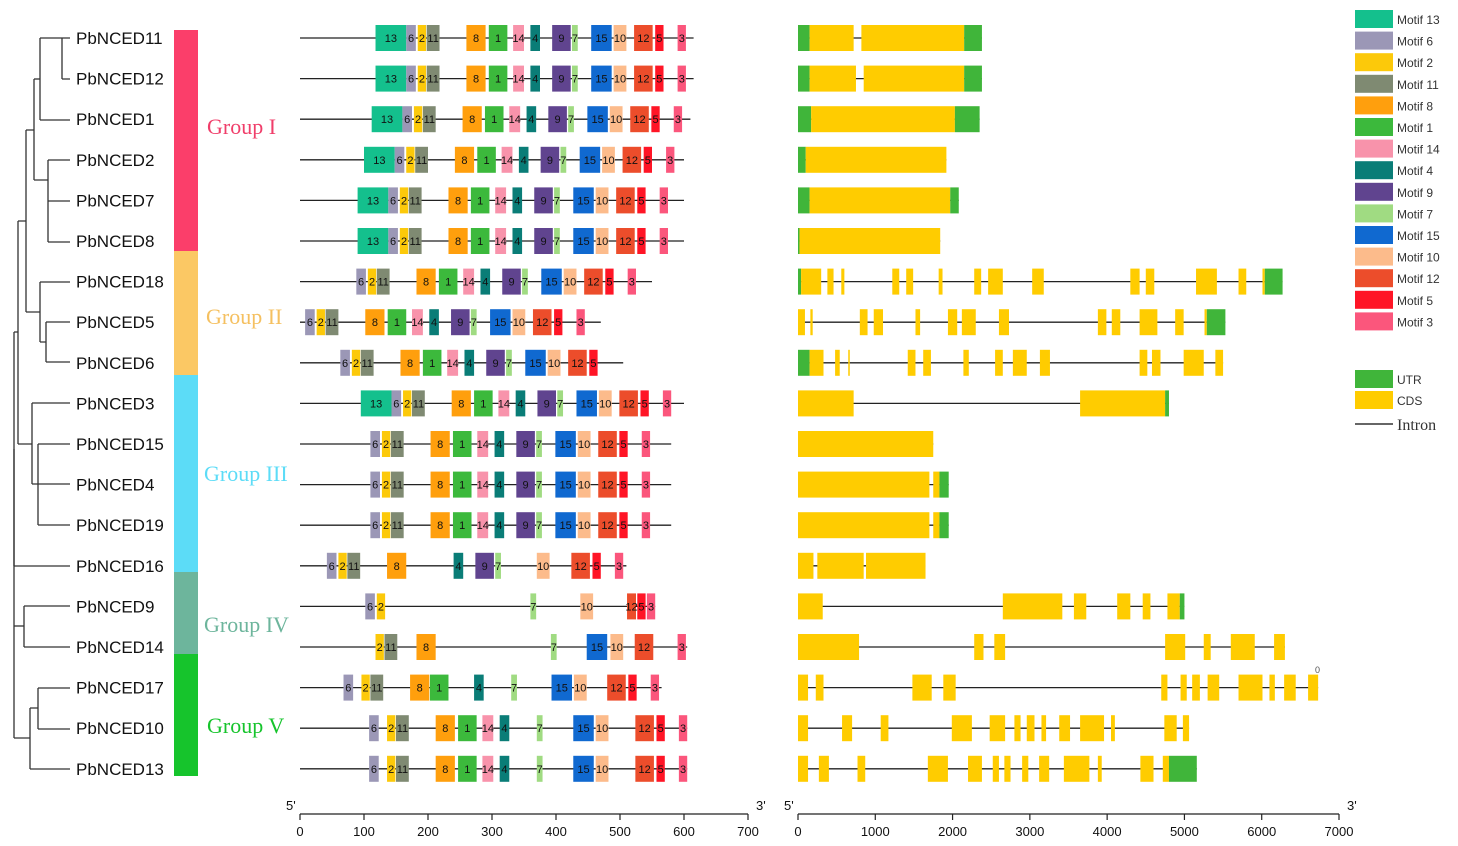 This screenshot has height=846, width=1458. Describe the element at coordinates (629, 404) in the screenshot. I see `motif-number: 12` at that location.